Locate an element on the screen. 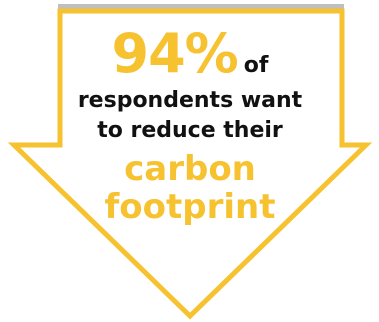  grey-top-bar is located at coordinates (201, 7).